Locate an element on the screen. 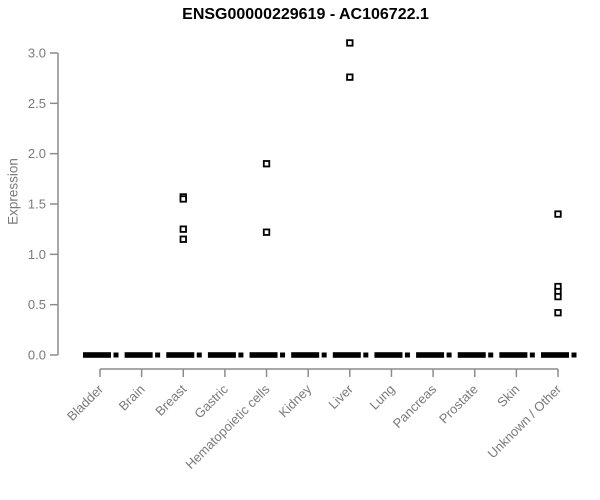  x-tick-label: Breast is located at coordinates (170, 399).